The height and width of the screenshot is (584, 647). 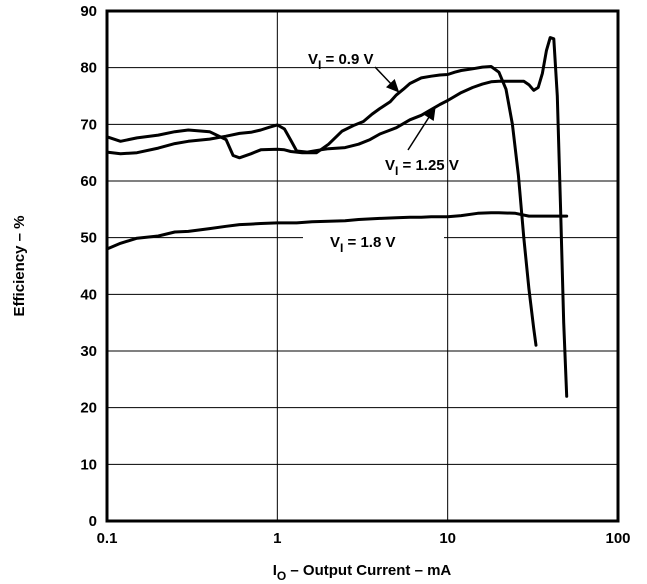 I want to click on series-label-background, so click(x=373, y=242).